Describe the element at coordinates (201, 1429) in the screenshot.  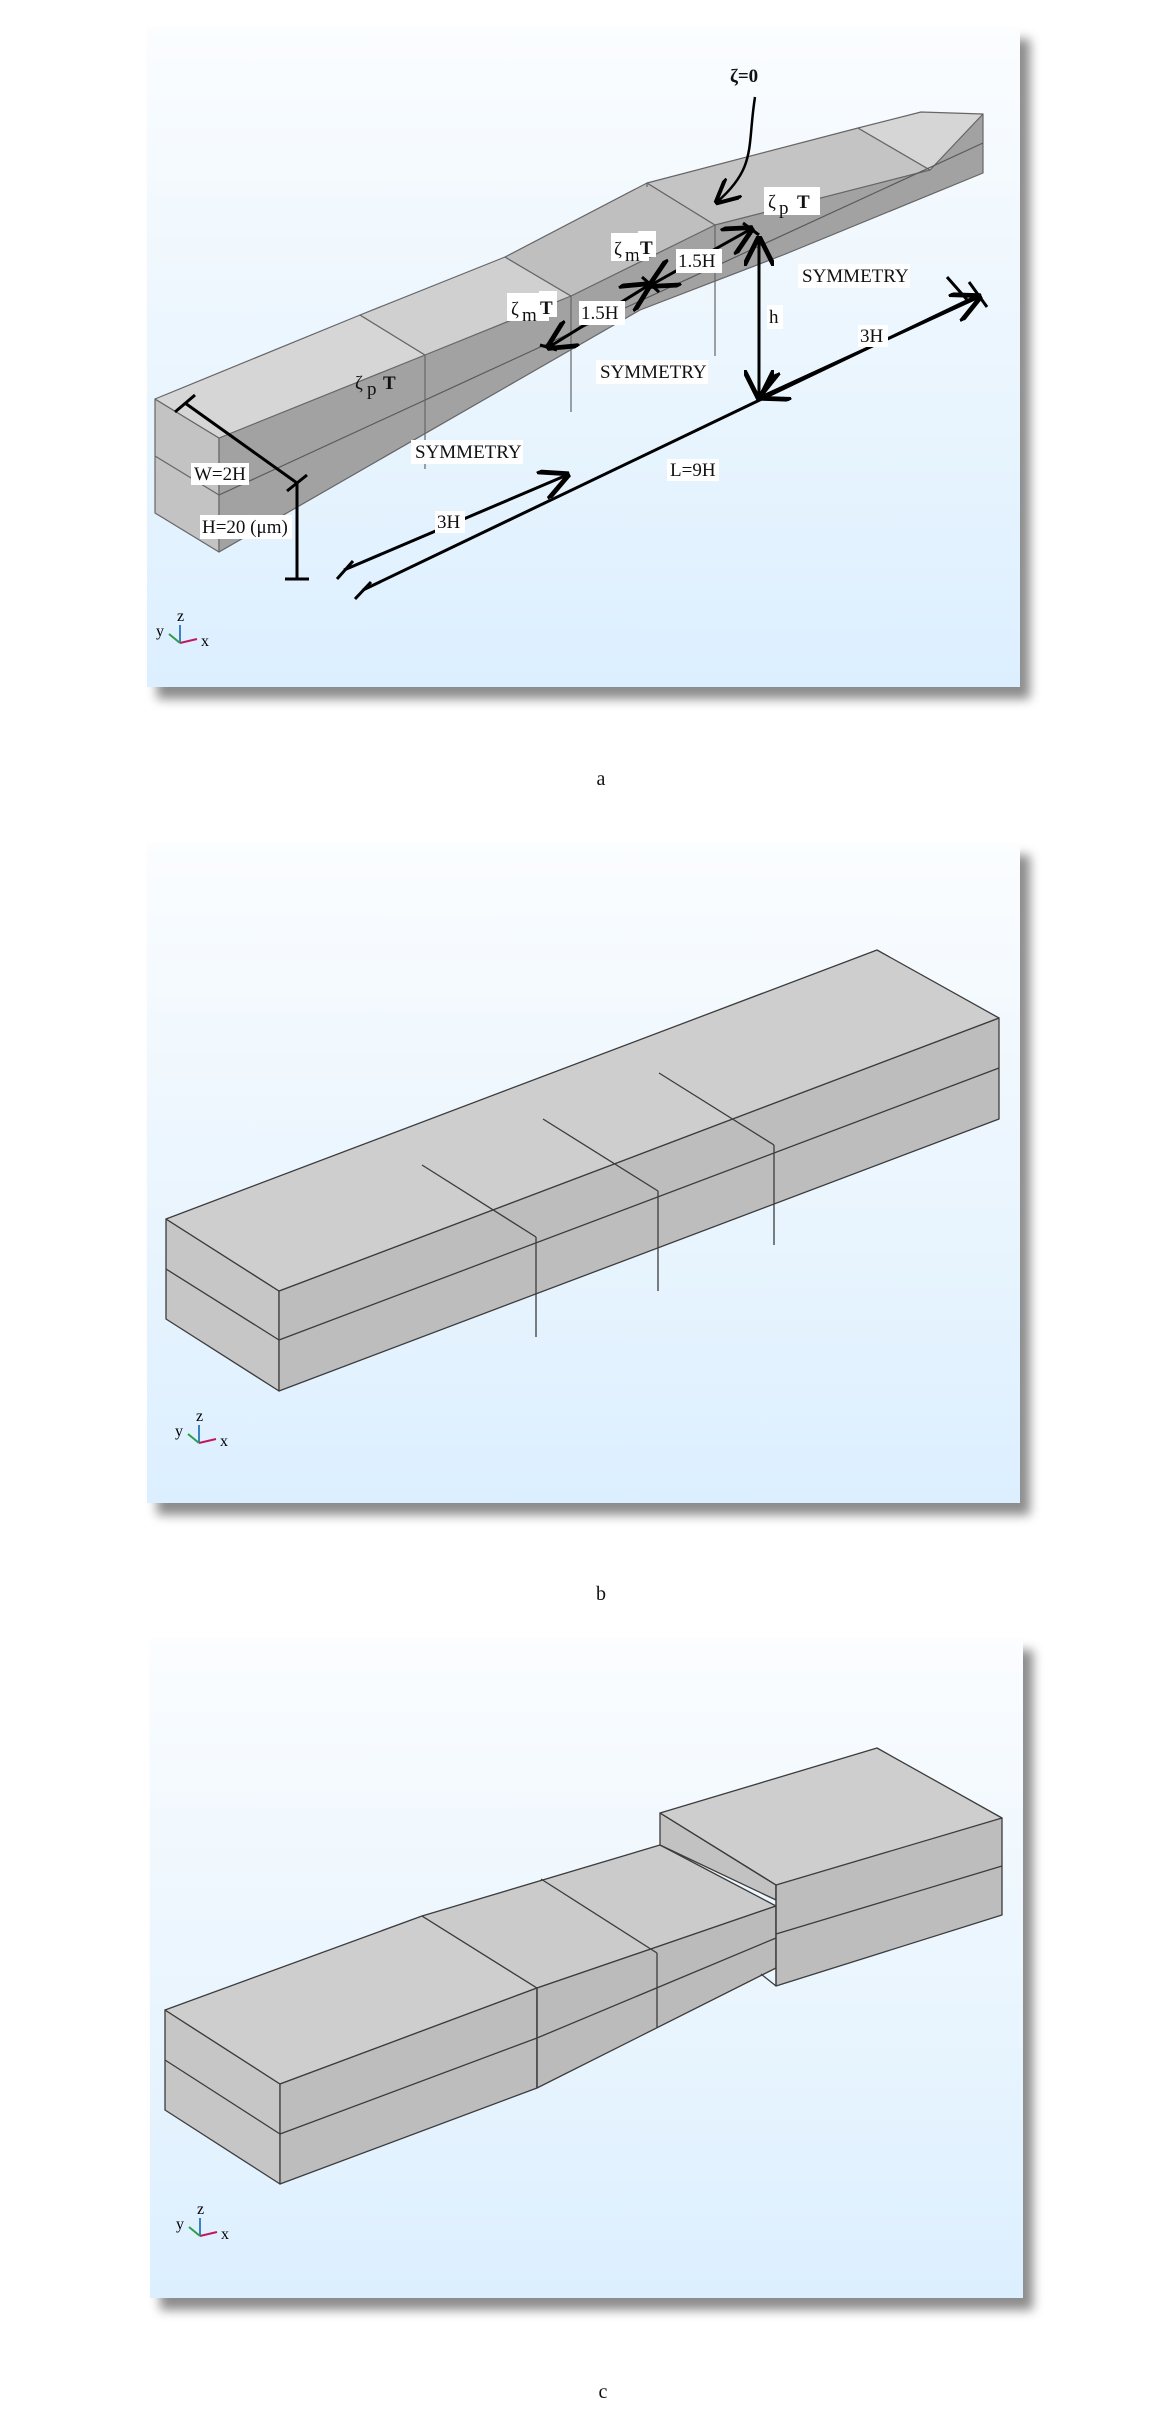
I see `axis-triad-b: z x y` at that location.